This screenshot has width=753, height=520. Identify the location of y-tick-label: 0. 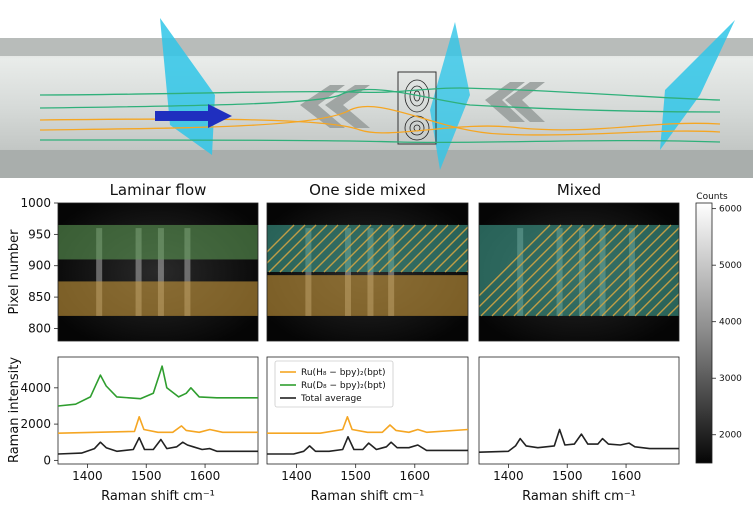
(47, 460).